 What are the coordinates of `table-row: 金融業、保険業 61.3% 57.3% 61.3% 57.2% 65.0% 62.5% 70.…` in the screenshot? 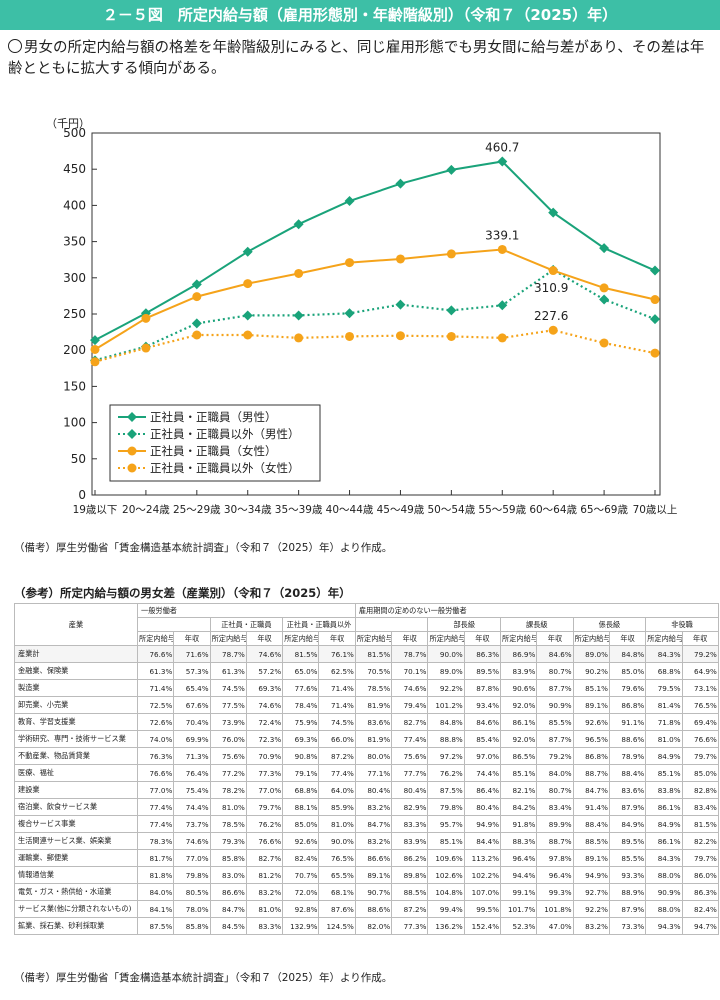 It's located at (366, 671).